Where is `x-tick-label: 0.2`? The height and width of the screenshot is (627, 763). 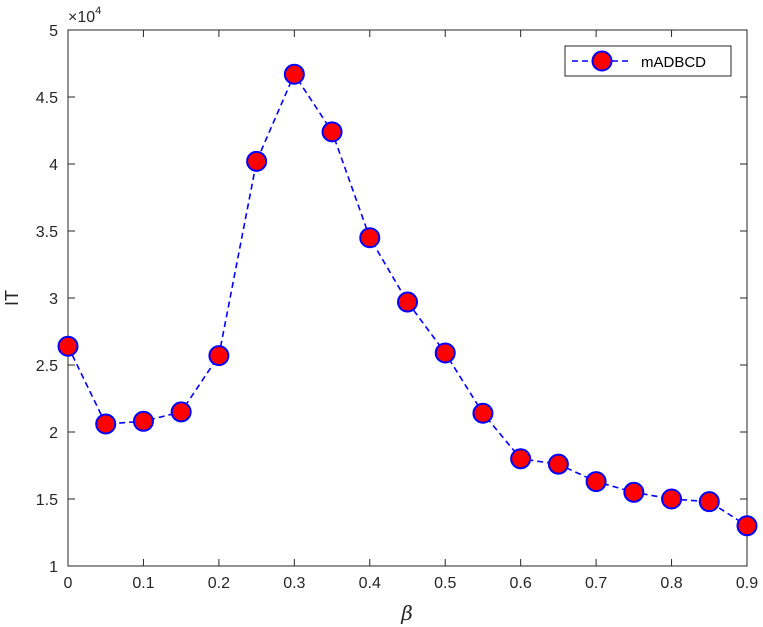 x-tick-label: 0.2 is located at coordinates (219, 583).